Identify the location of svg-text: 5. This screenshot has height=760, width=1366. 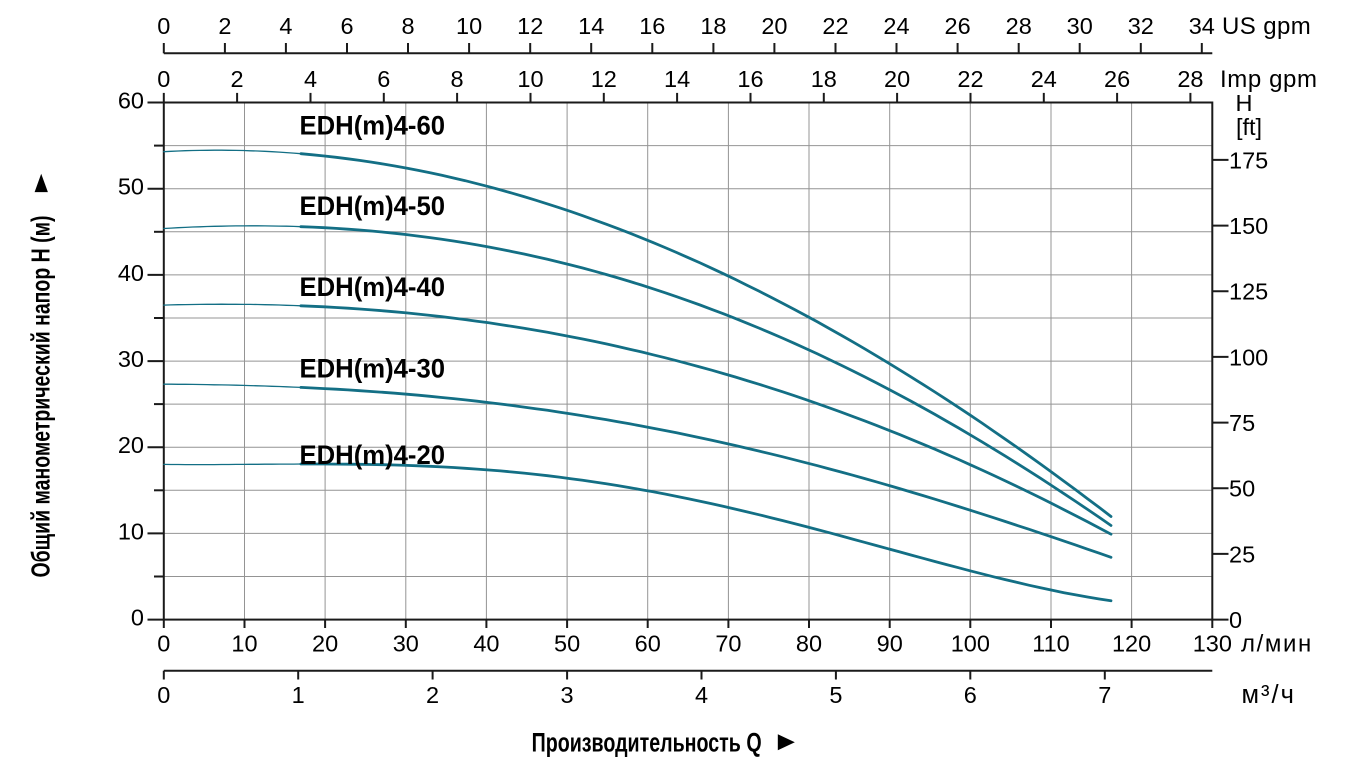
(835, 695).